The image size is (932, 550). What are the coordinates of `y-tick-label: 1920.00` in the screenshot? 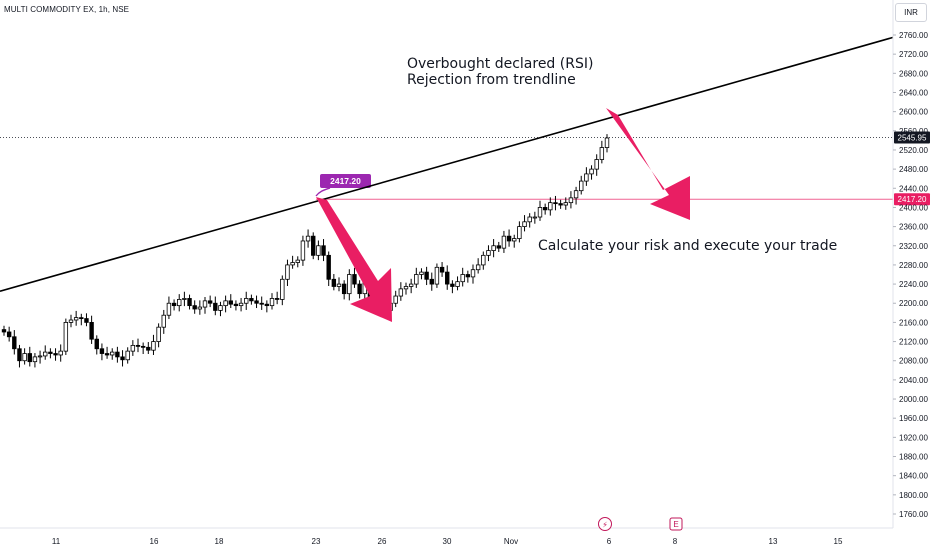 It's located at (913, 437).